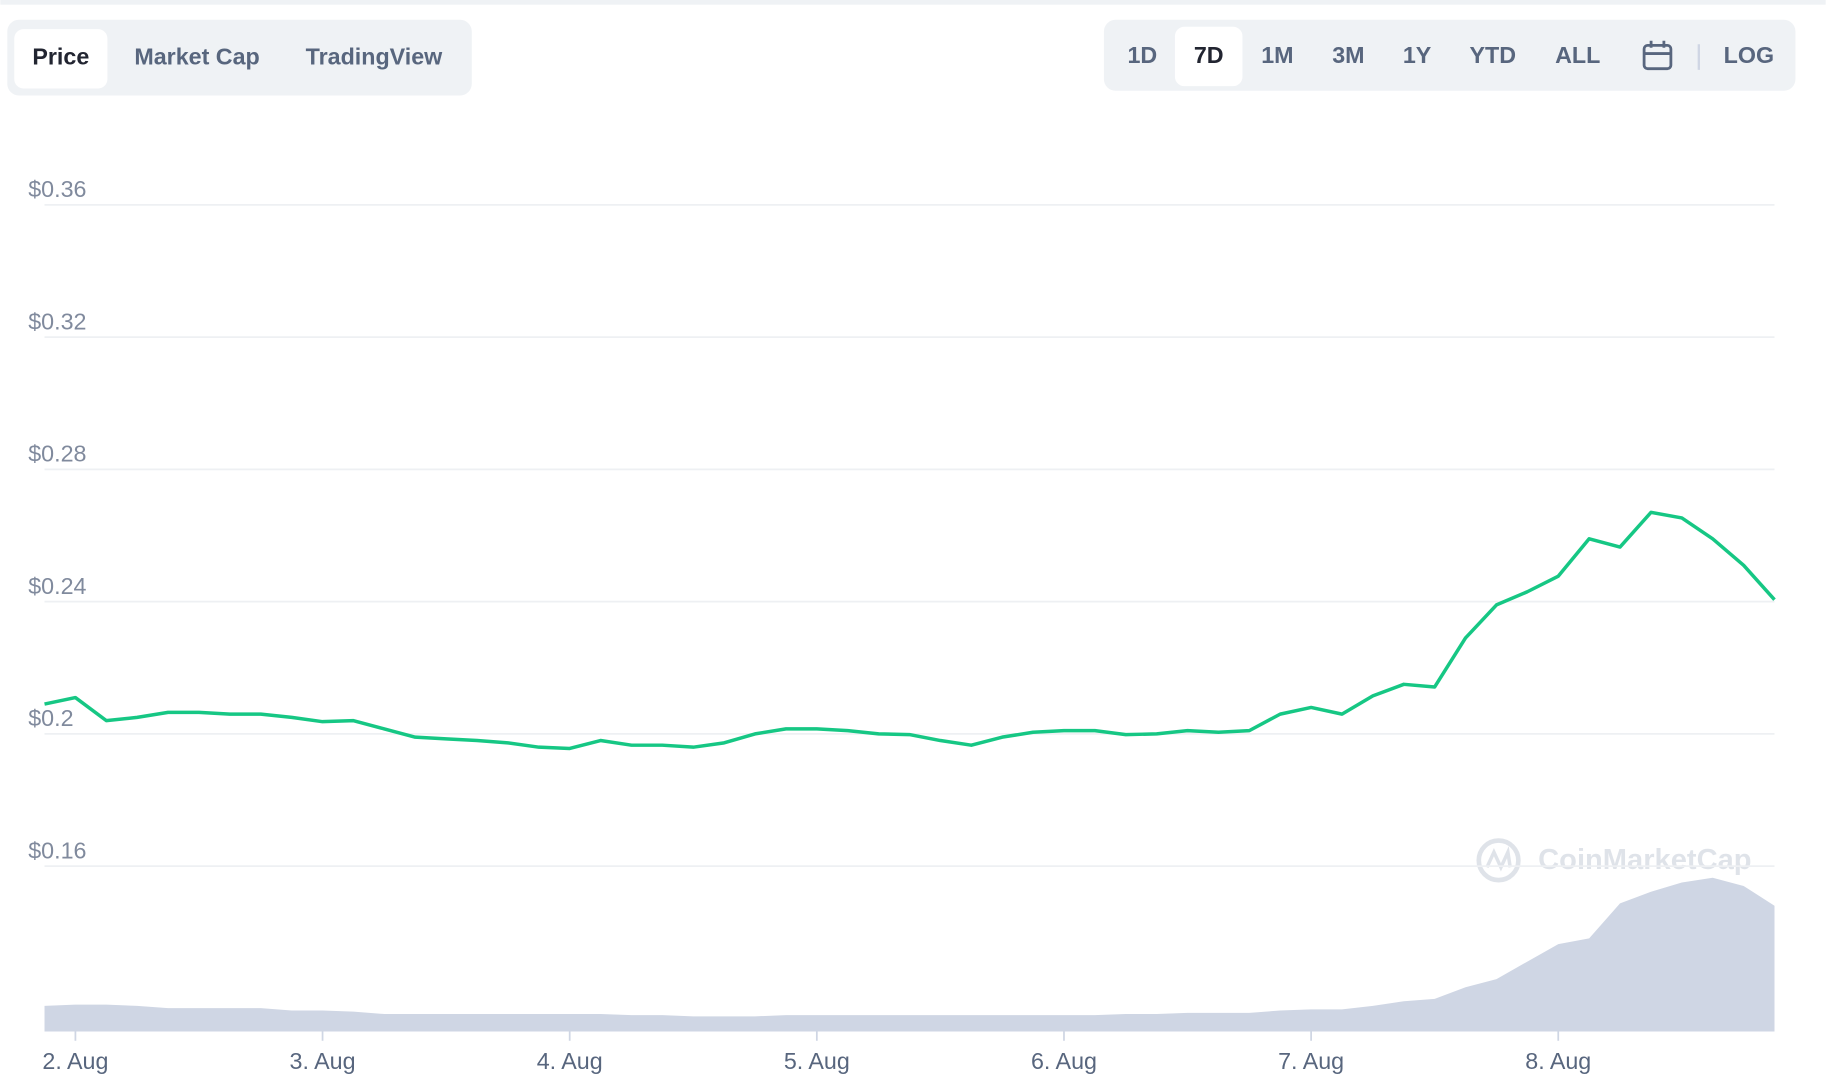  Describe the element at coordinates (57, 850) in the screenshot. I see `y-tick-label: $0.16` at that location.